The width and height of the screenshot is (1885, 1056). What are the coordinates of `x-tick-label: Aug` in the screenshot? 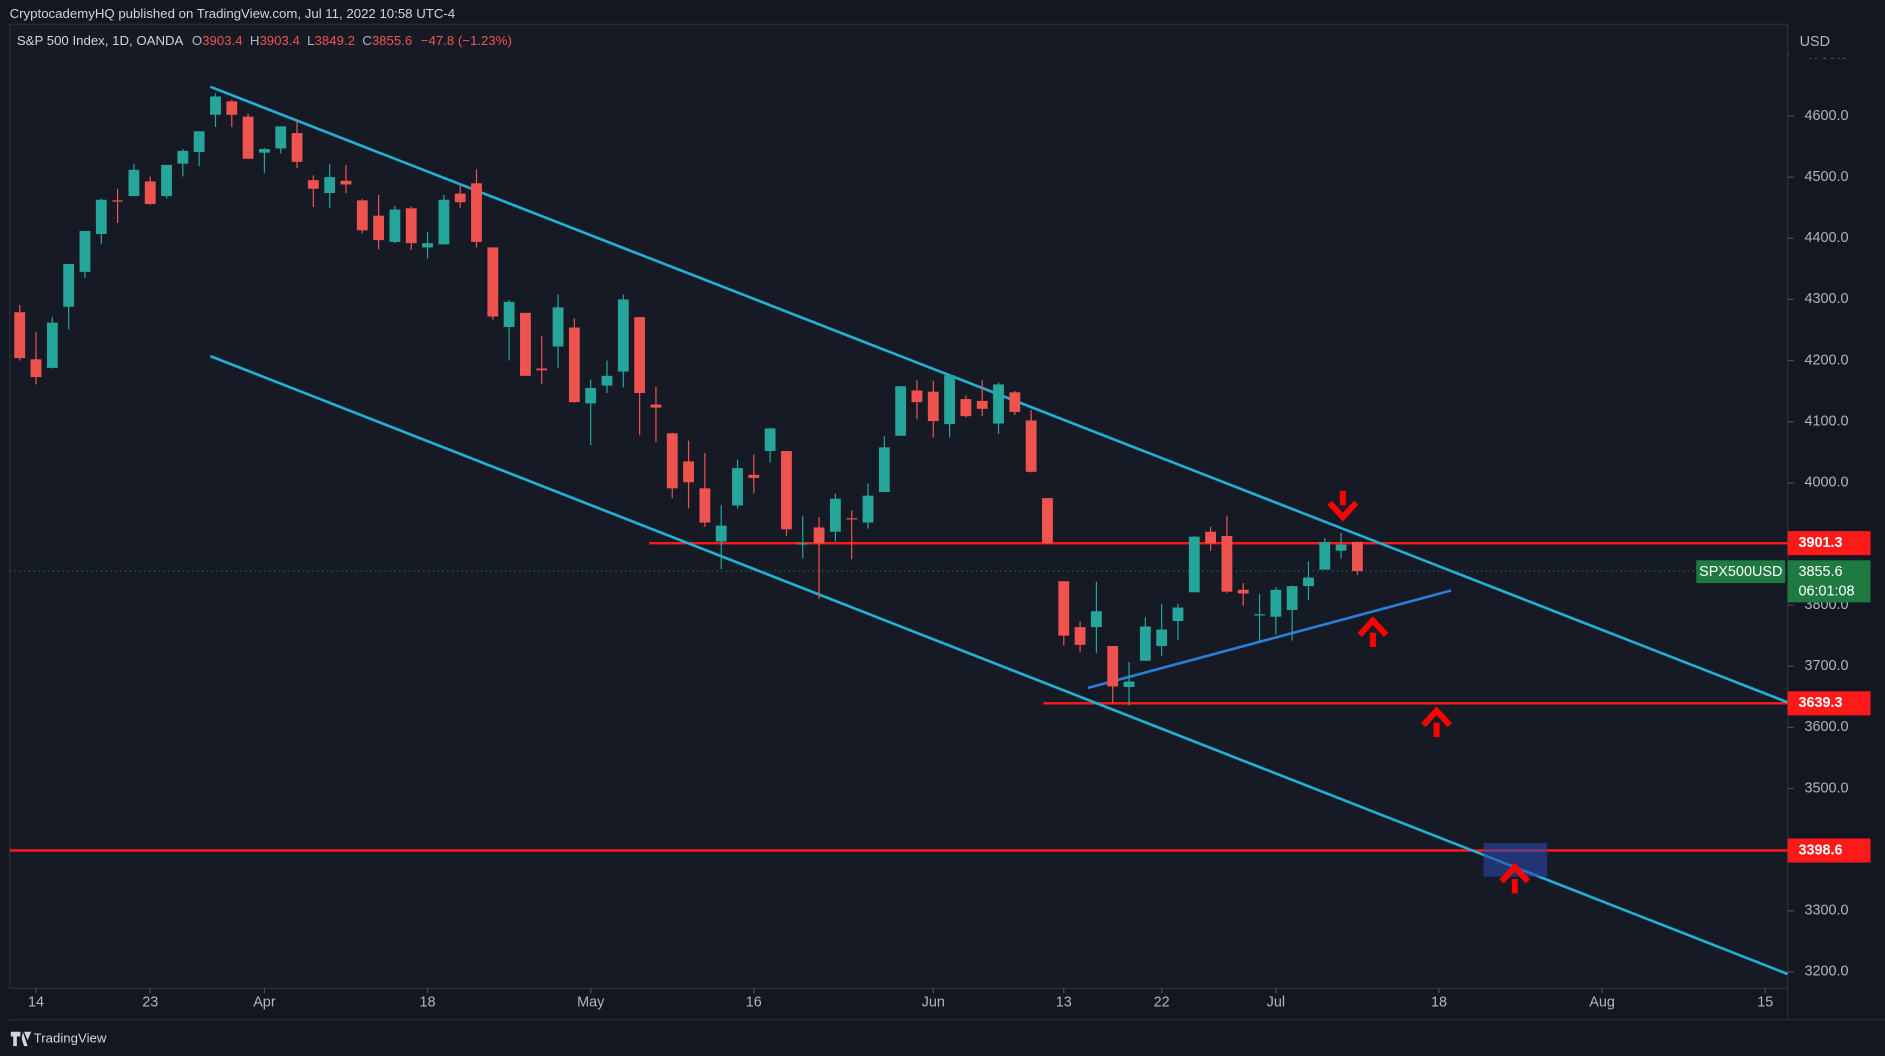 It's located at (1602, 1003).